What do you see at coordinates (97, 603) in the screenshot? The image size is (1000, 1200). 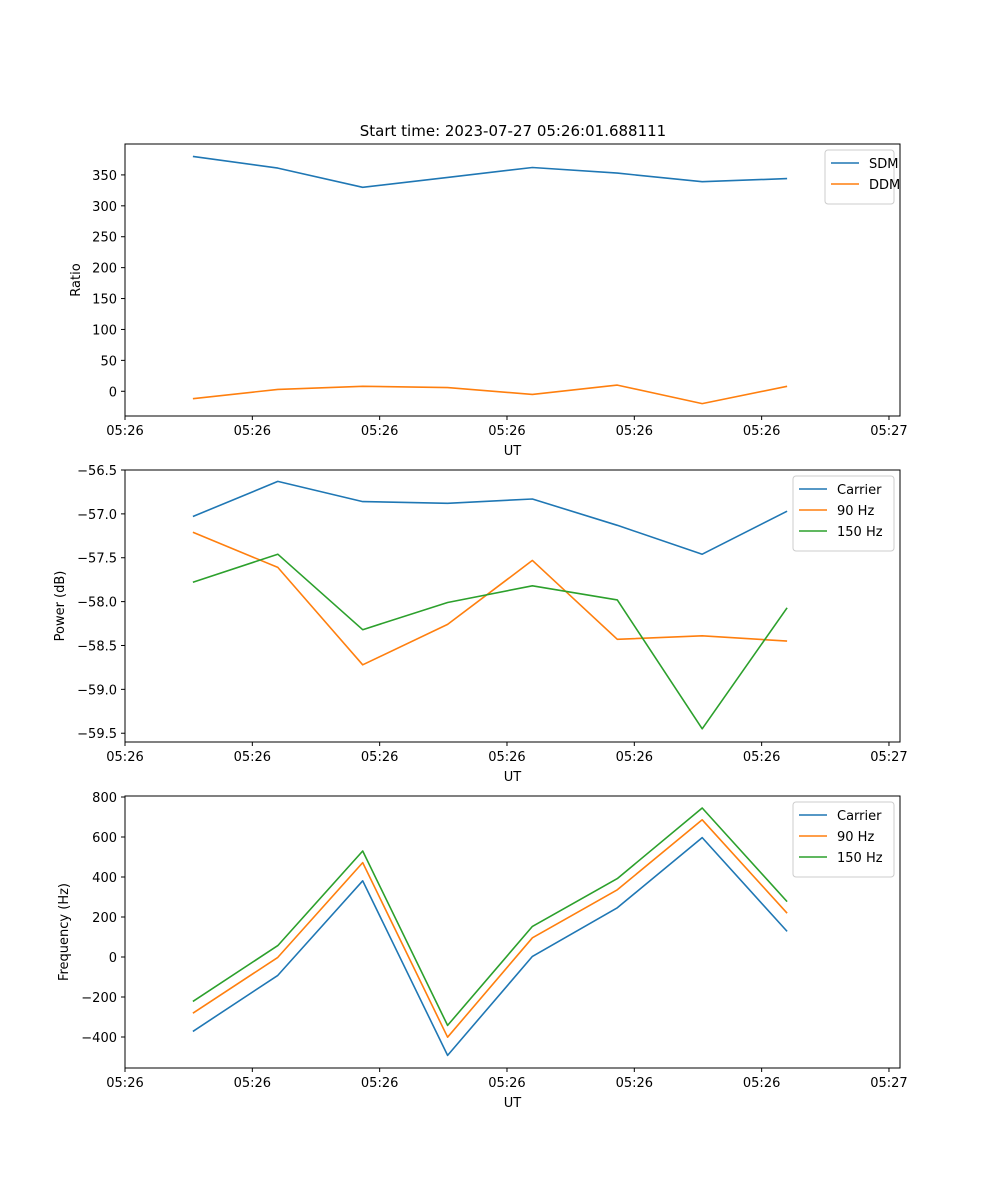 I see `y-tick-label: −58.0` at bounding box center [97, 603].